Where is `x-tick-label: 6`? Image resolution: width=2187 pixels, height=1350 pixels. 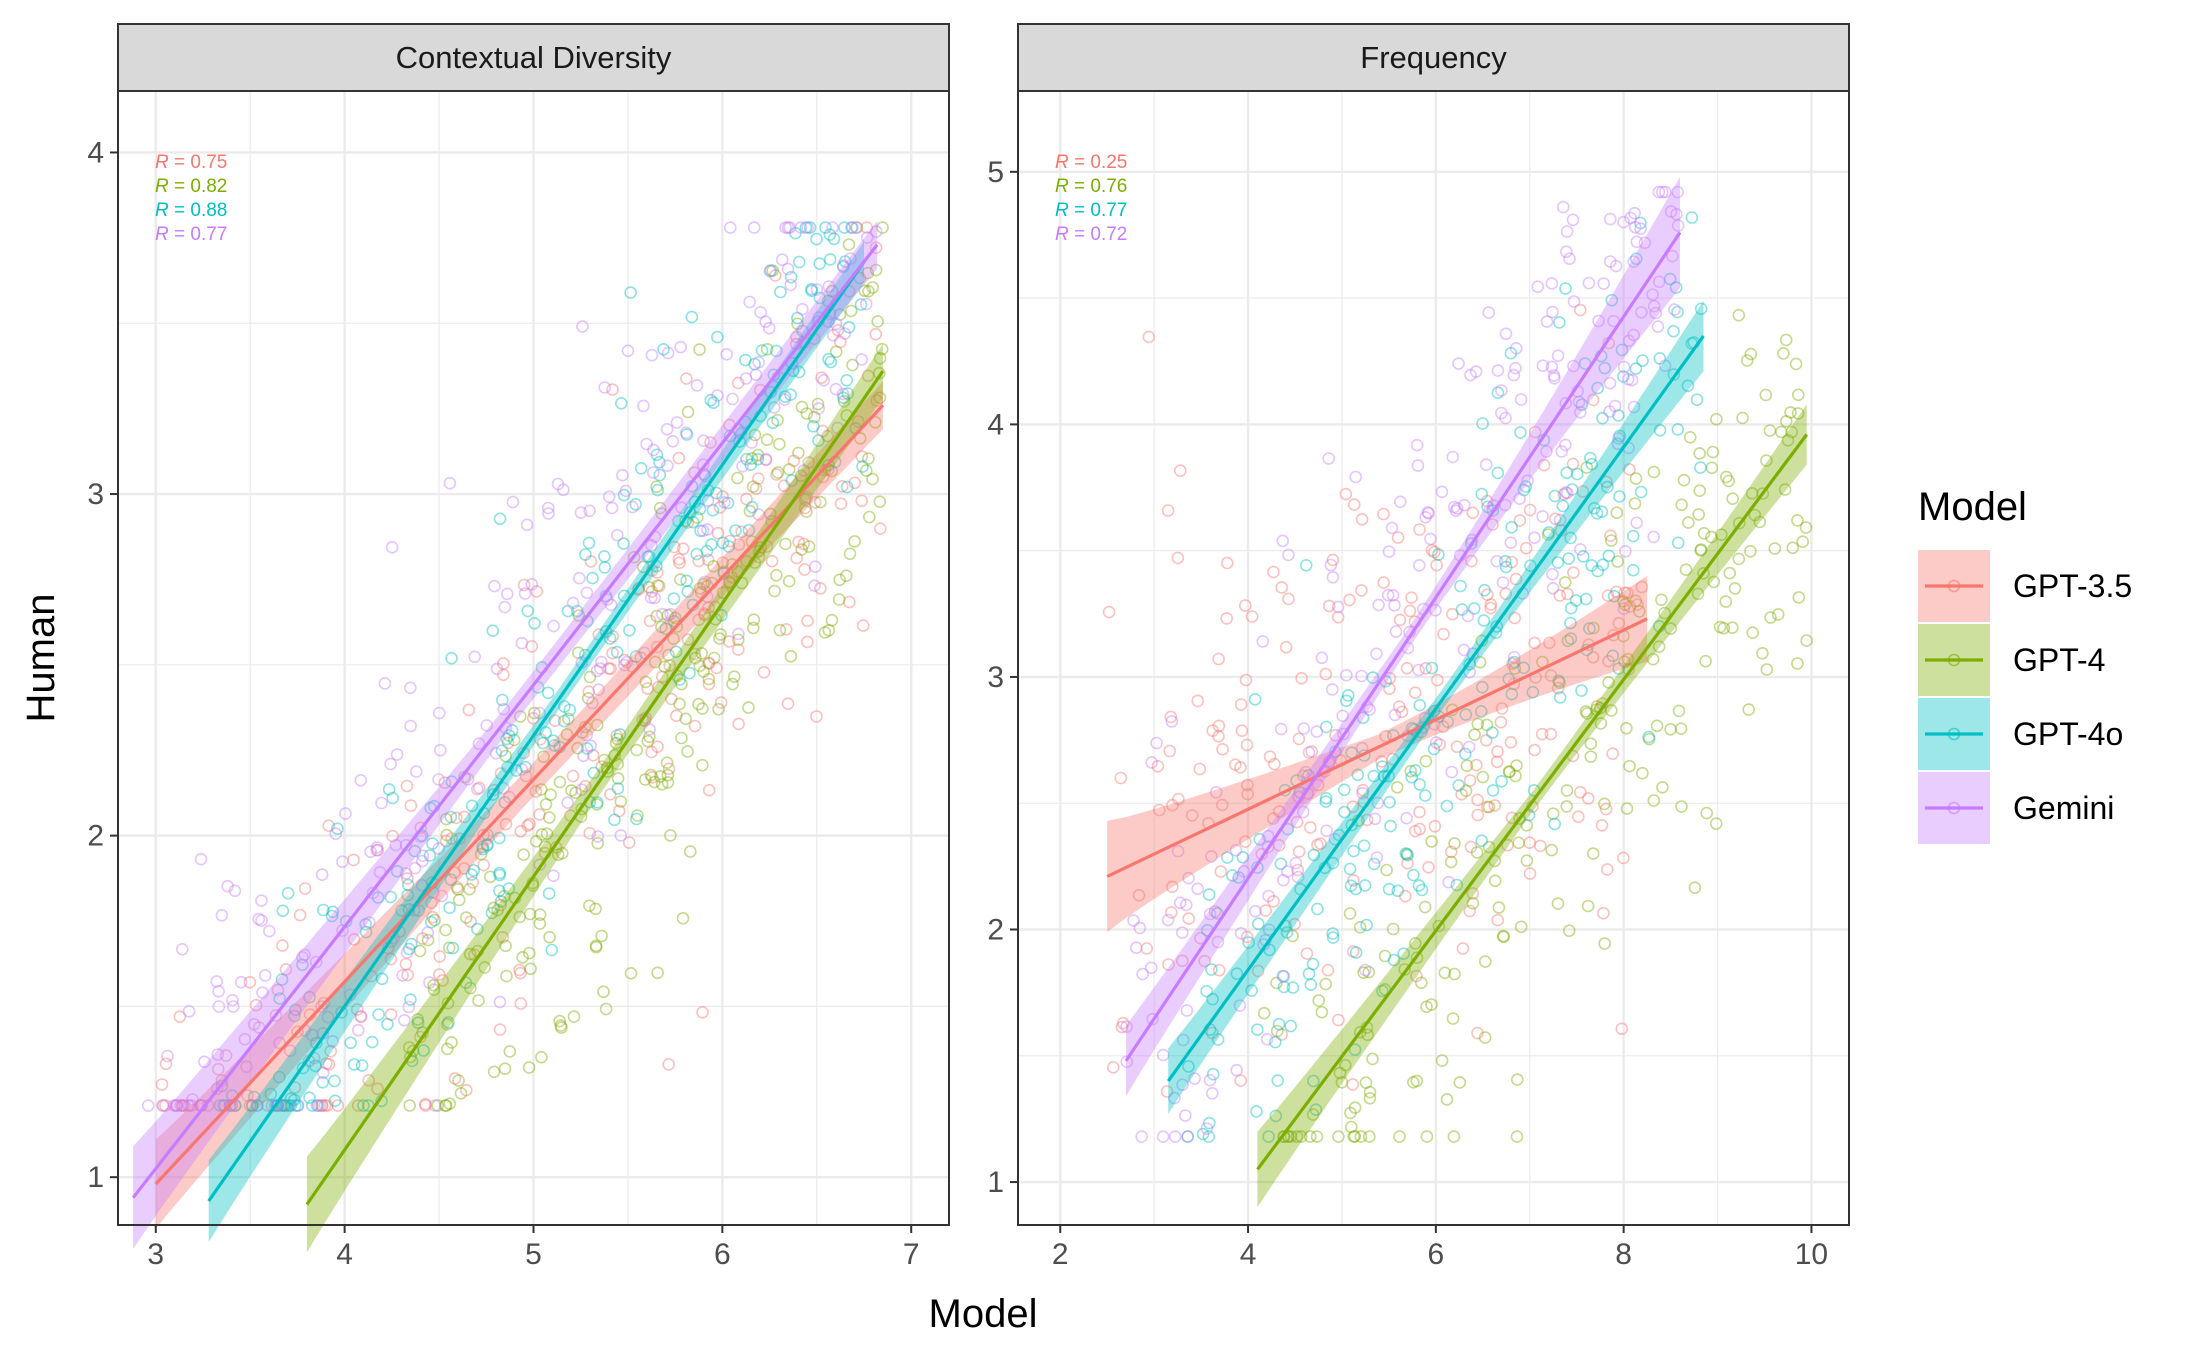
x-tick-label: 6 is located at coordinates (722, 1254).